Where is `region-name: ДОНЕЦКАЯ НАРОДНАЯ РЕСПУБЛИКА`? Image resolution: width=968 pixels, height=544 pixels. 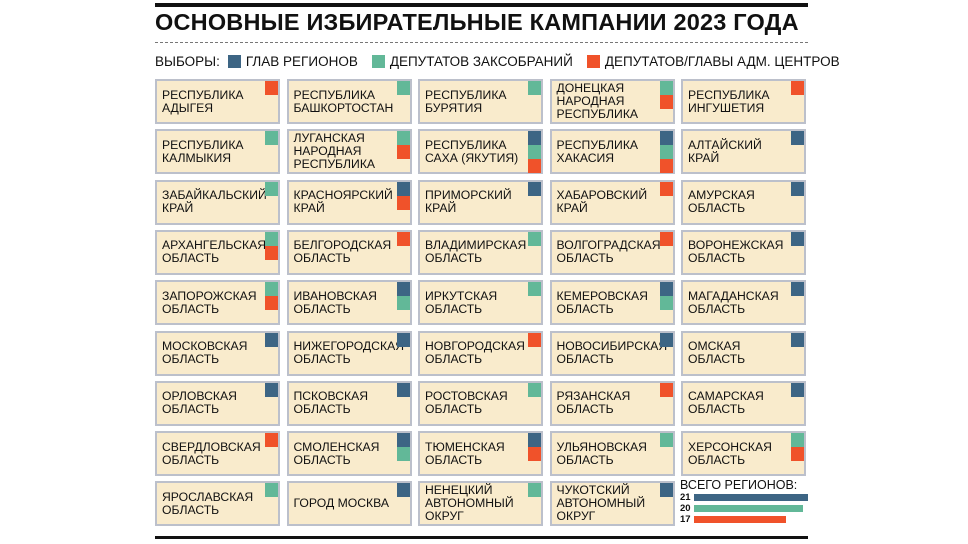 region-name: ДОНЕЦКАЯ НАРОДНАЯ РЕСПУБЛИКА is located at coordinates (597, 101).